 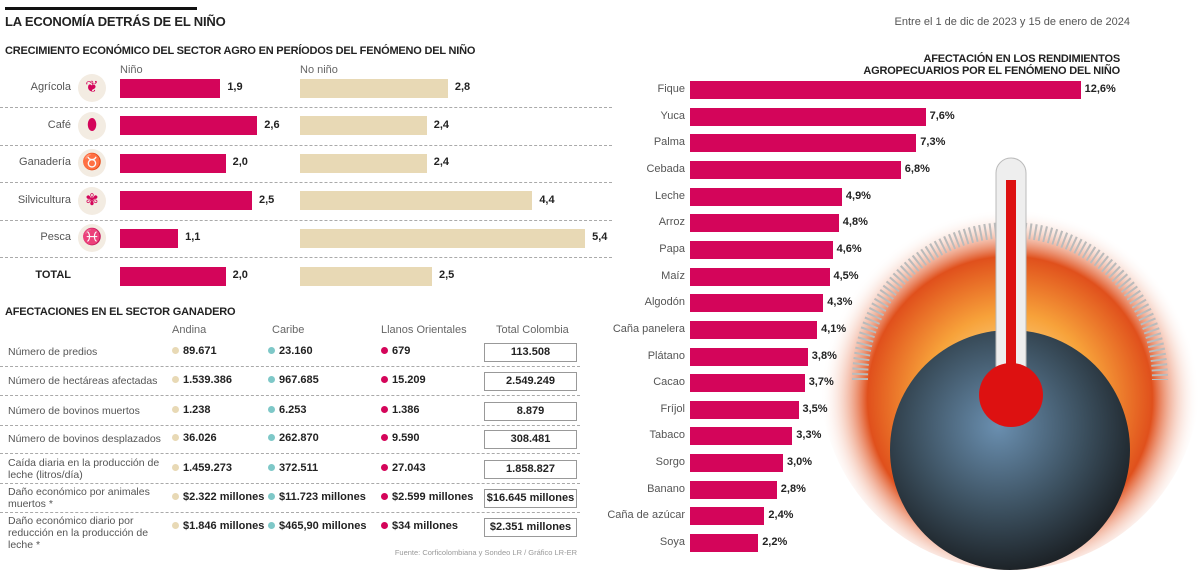 What do you see at coordinates (665, 168) in the screenshot?
I see `category-label: Cebada` at bounding box center [665, 168].